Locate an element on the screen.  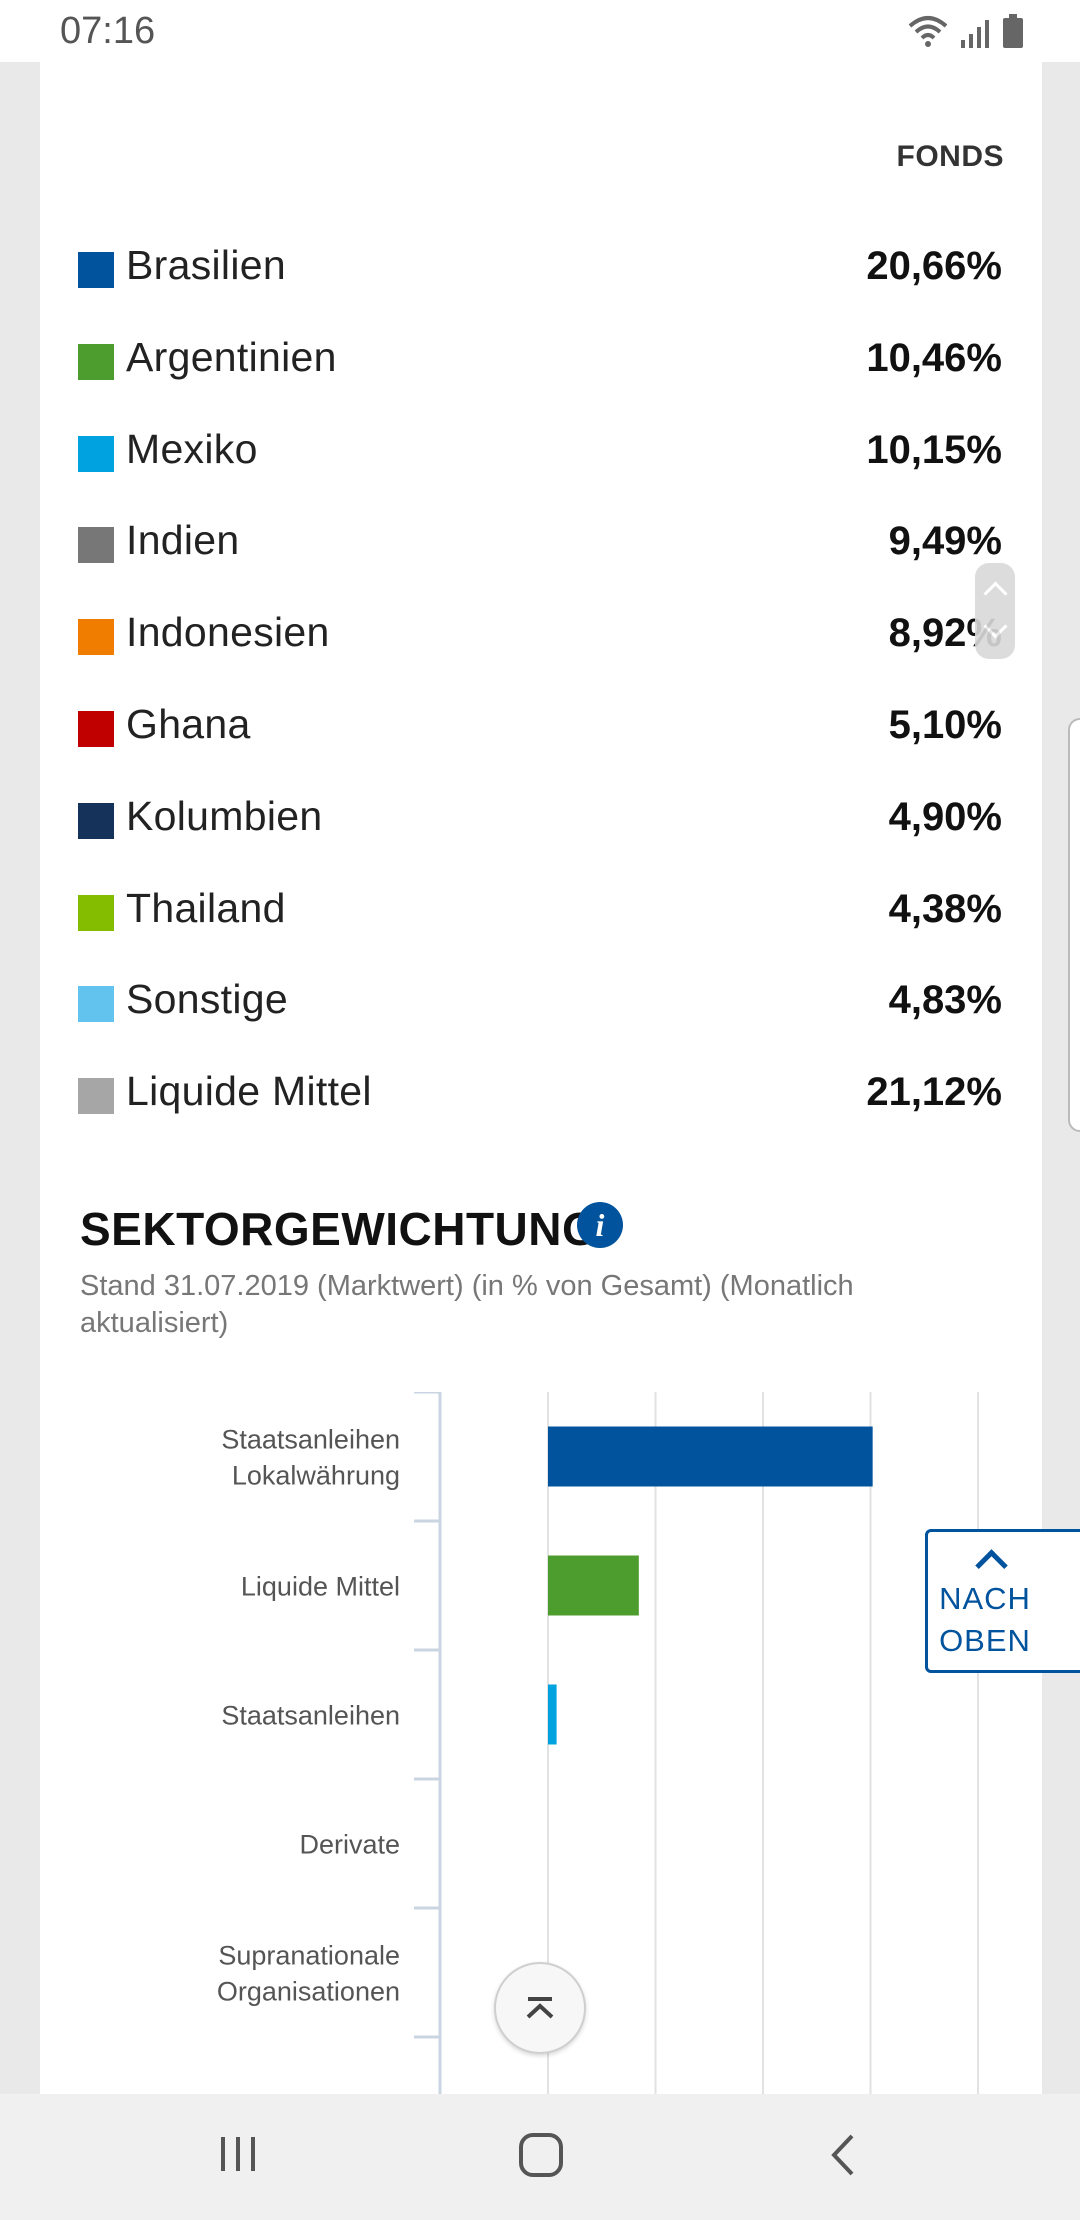
category-label: Staatsanleihen Lokalwährung is located at coordinates (310, 1458).